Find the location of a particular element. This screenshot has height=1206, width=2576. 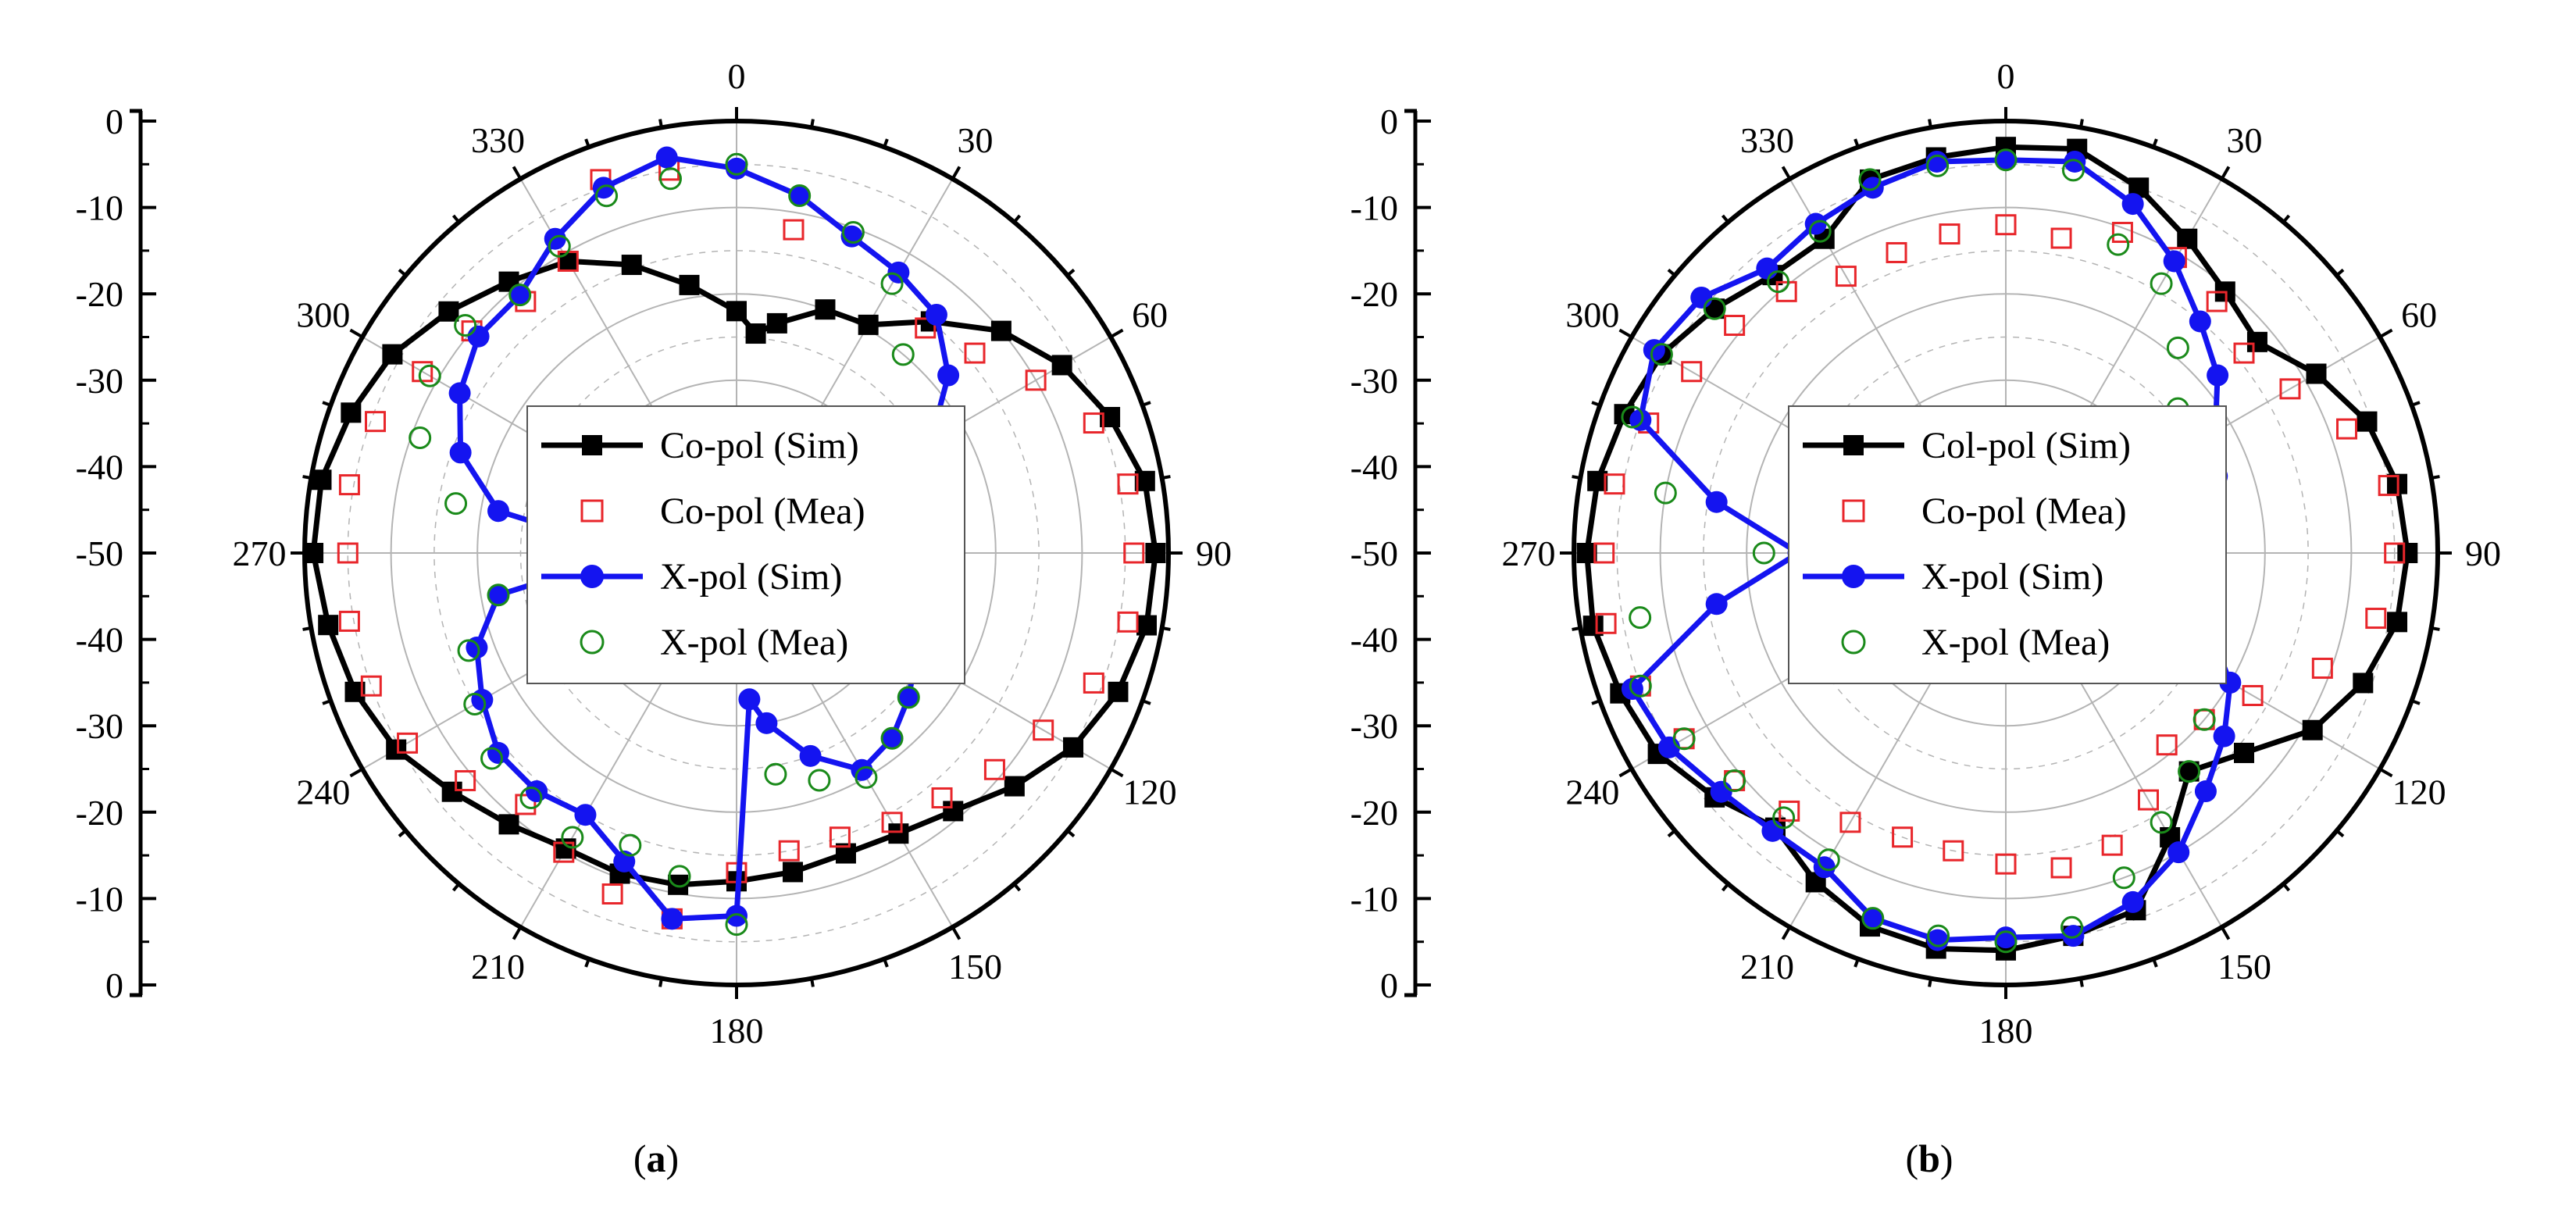

legend-label: Co-pol (Mea) is located at coordinates (762, 511).